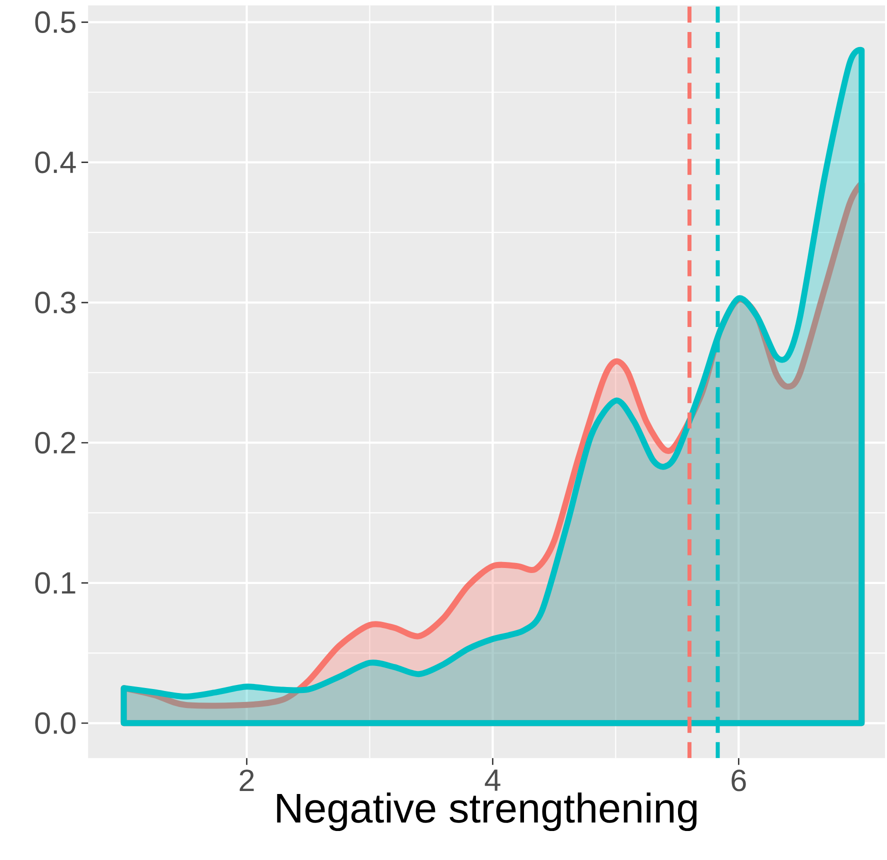 This screenshot has height=860, width=887. What do you see at coordinates (55, 443) in the screenshot?
I see `y-tick-label: 0.2` at bounding box center [55, 443].